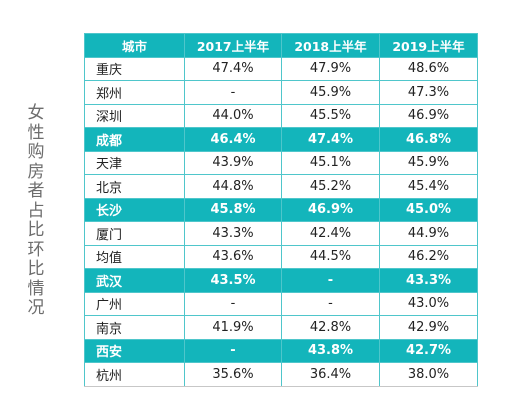  What do you see at coordinates (134, 186) in the screenshot?
I see `city-cell: 北京` at bounding box center [134, 186].